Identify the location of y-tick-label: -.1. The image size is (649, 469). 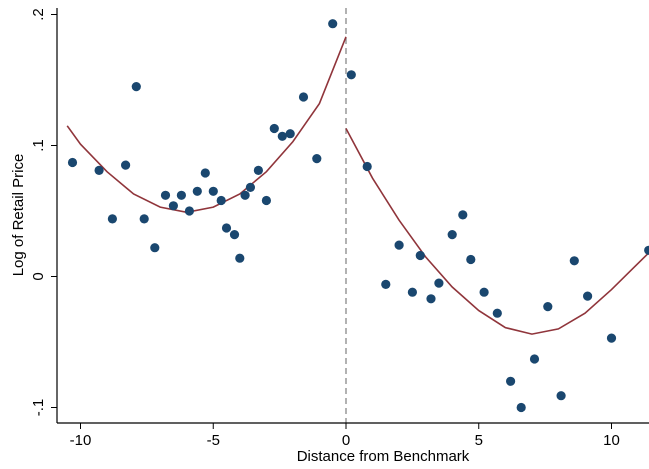
(38, 408).